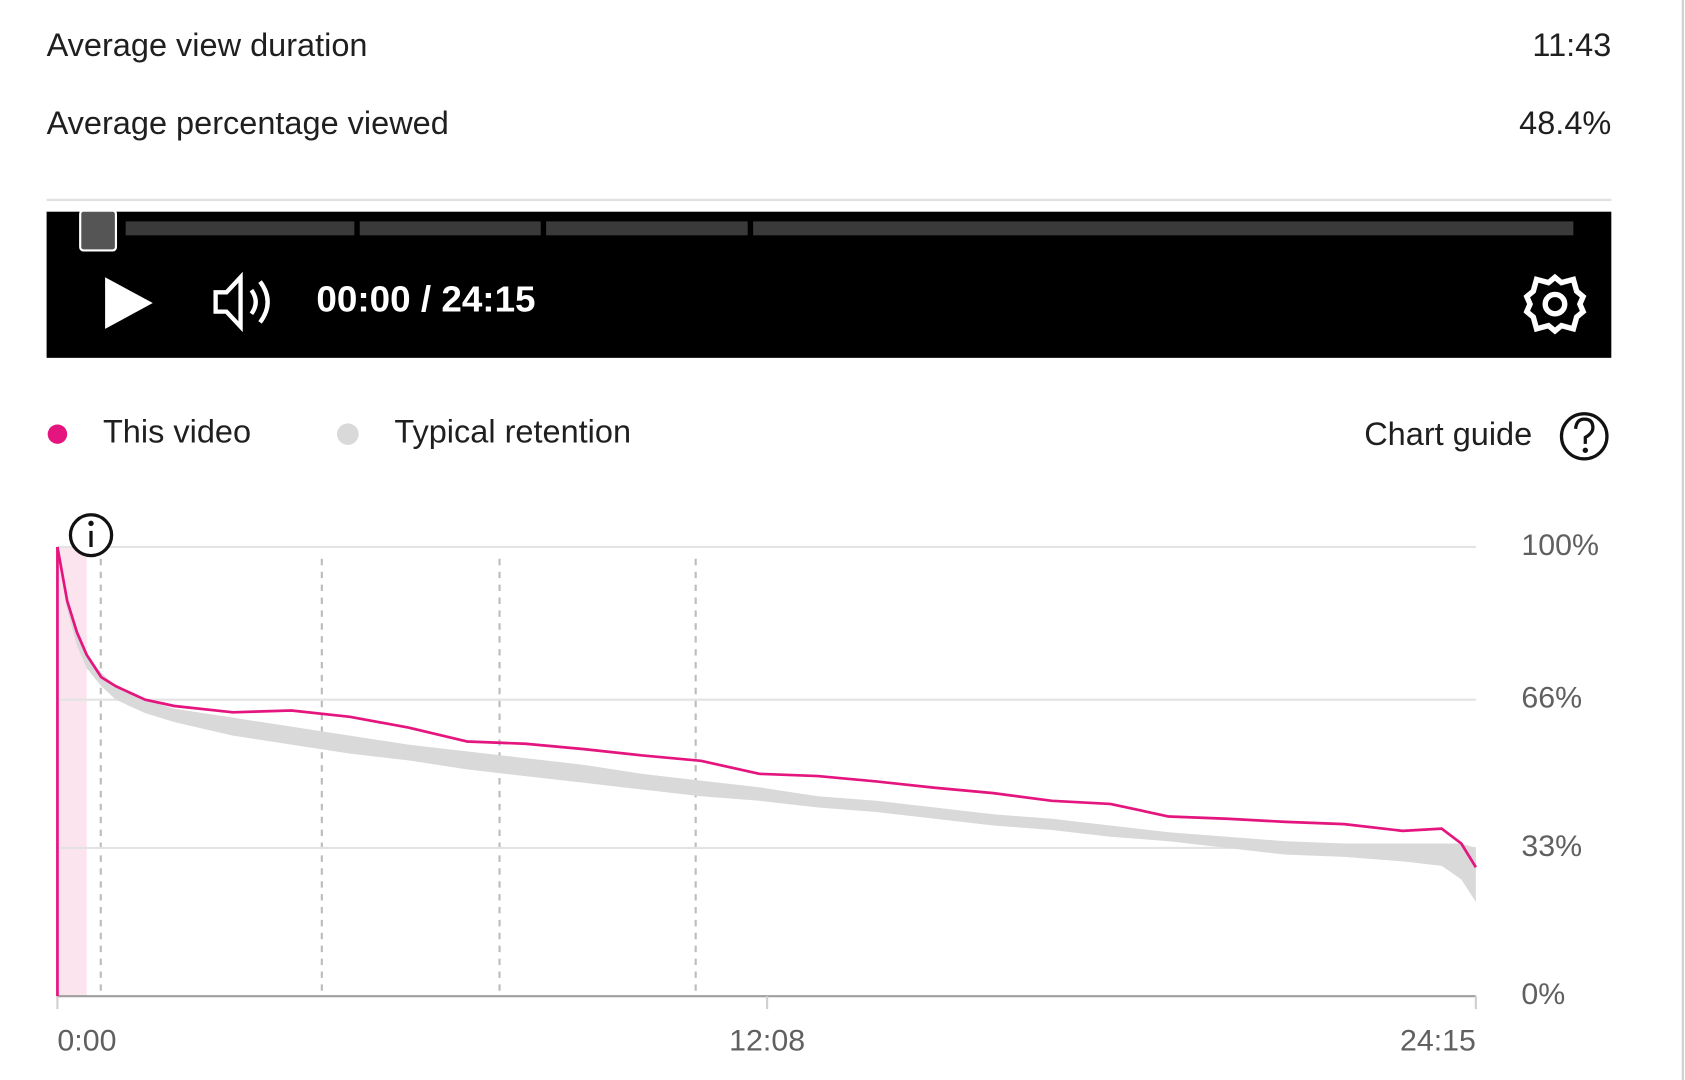  Describe the element at coordinates (1584, 430) in the screenshot. I see `help-icon-mark` at that location.